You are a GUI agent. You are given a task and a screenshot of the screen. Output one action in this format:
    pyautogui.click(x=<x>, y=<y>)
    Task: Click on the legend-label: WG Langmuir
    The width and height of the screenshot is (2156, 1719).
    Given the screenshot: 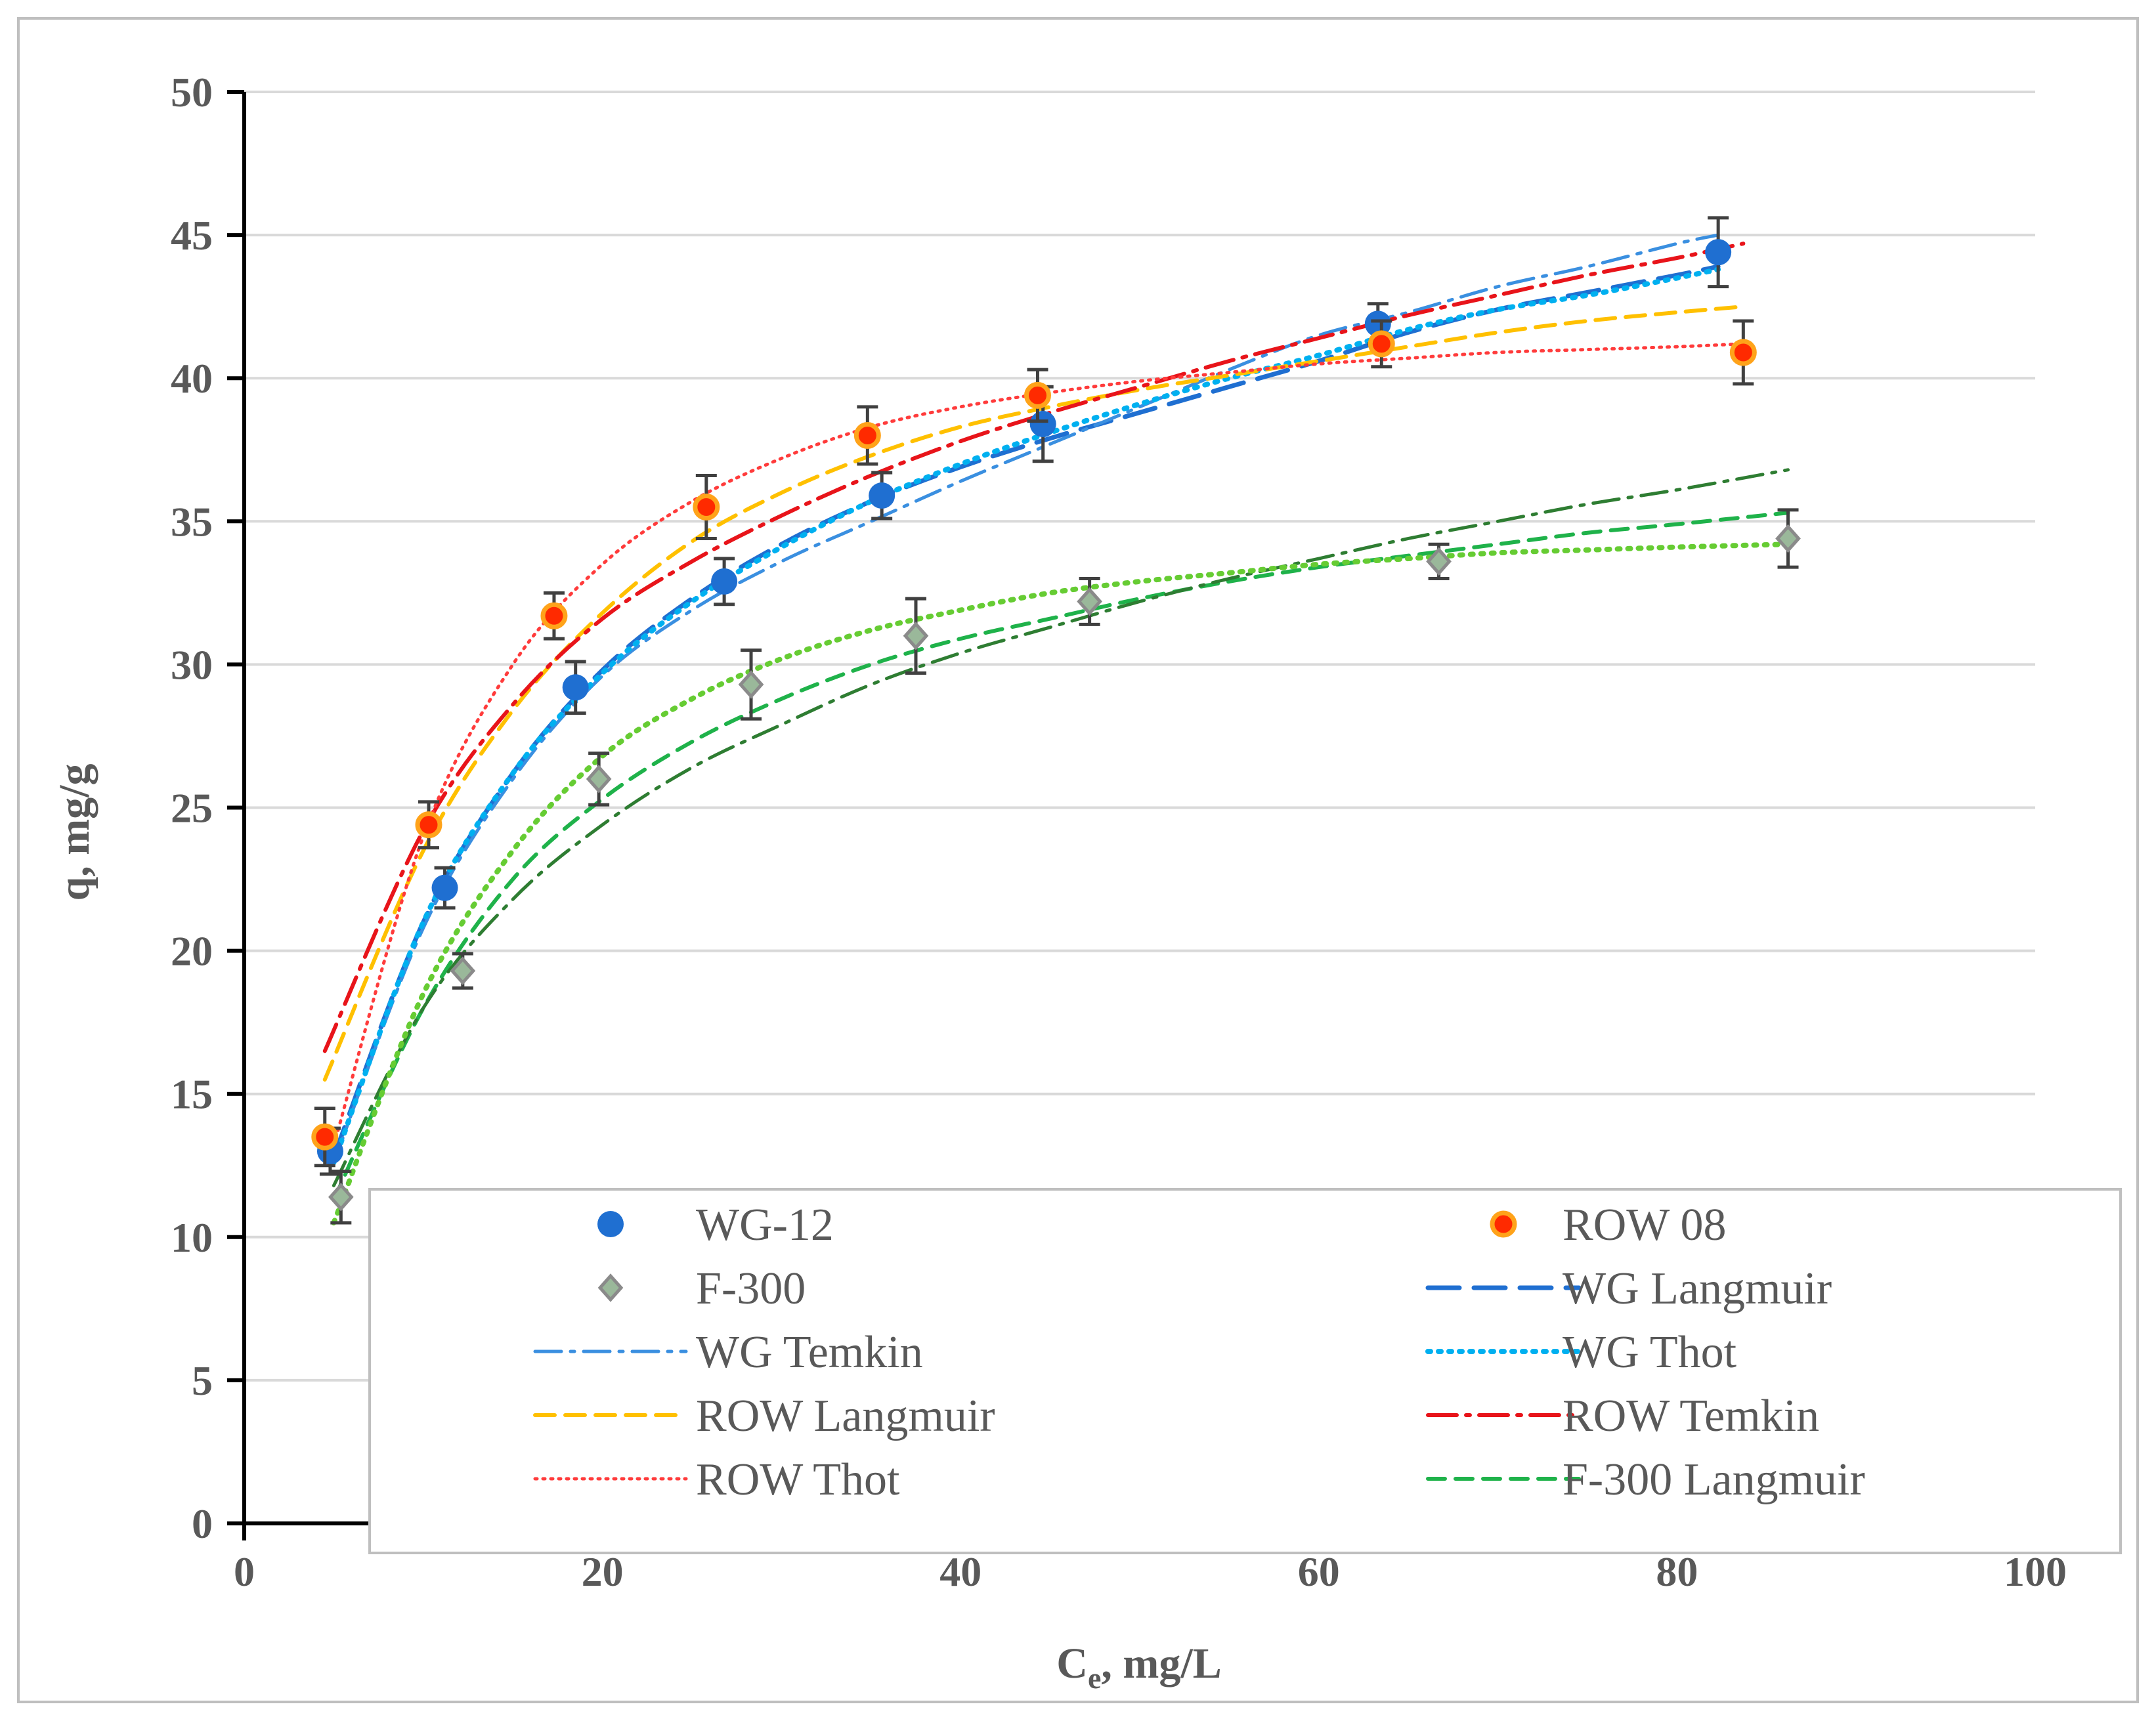 What is the action you would take?
    pyautogui.click(x=1697, y=1289)
    